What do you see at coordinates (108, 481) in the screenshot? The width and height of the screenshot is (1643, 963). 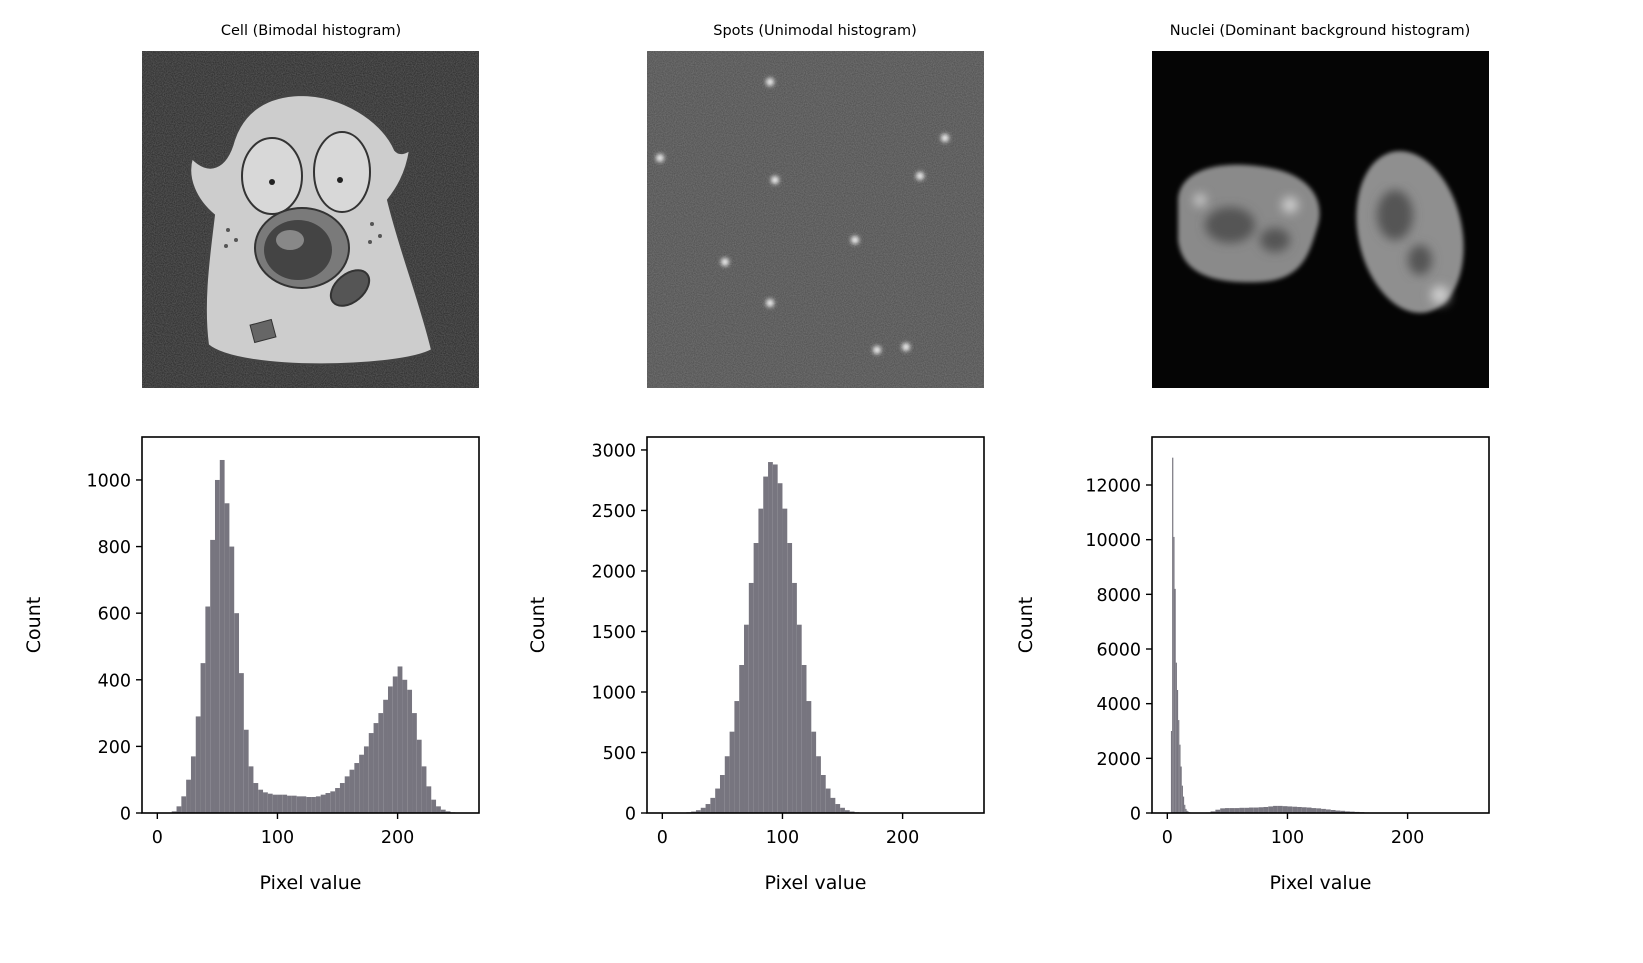 I see `y-tick-label: 1000` at bounding box center [108, 481].